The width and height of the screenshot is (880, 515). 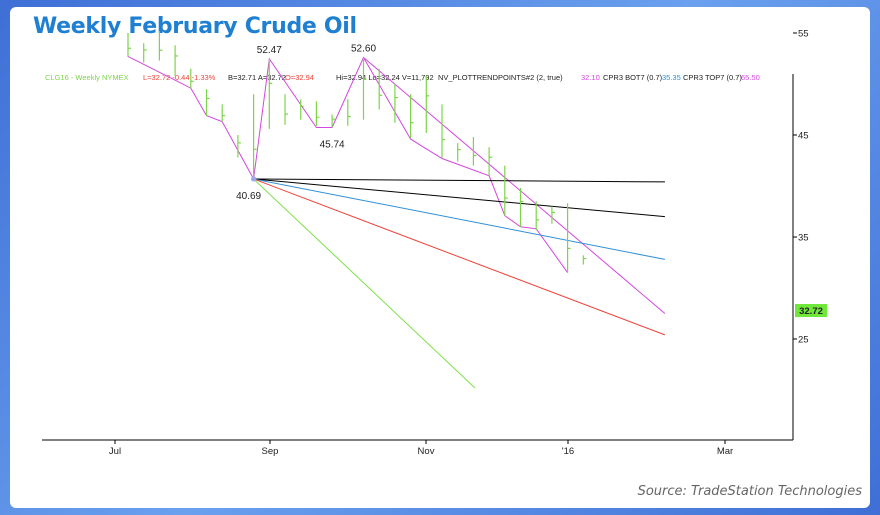 I want to click on y-tick-label: 35, so click(x=803, y=238).